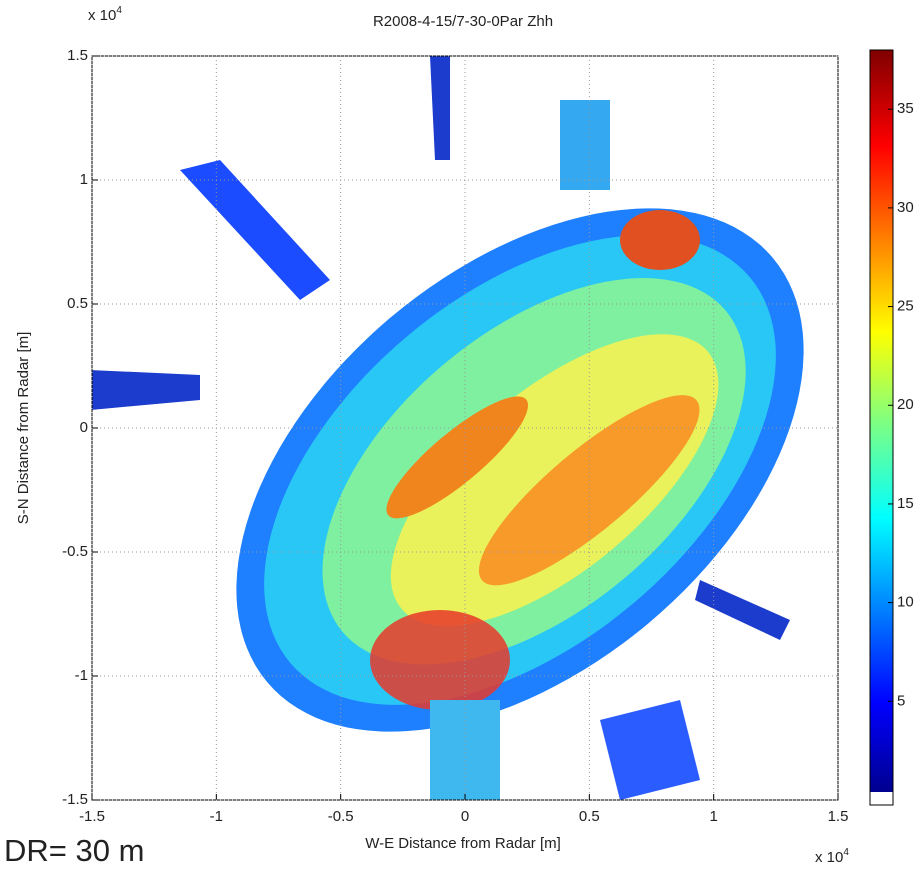 The height and width of the screenshot is (877, 923). I want to click on x-tick-label: -1.5, so click(92, 816).